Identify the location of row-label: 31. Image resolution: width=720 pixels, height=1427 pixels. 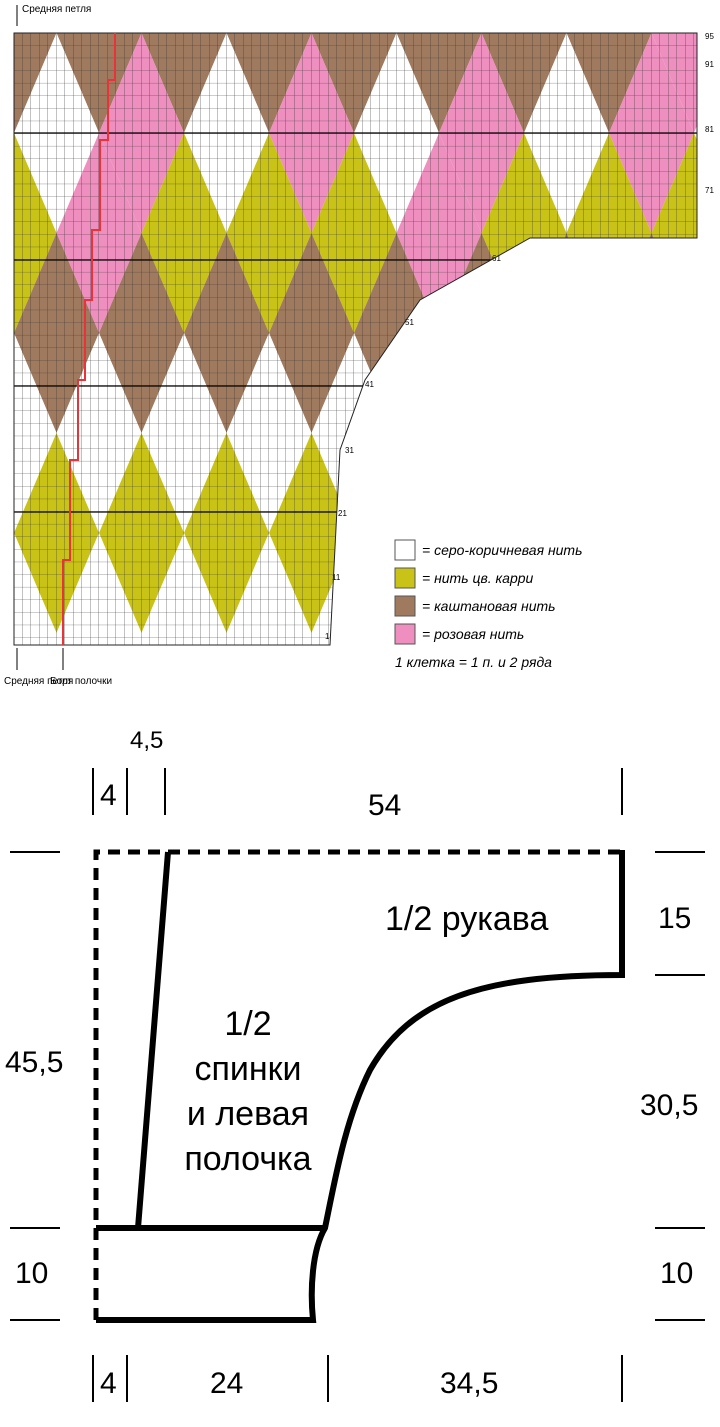
(349, 450).